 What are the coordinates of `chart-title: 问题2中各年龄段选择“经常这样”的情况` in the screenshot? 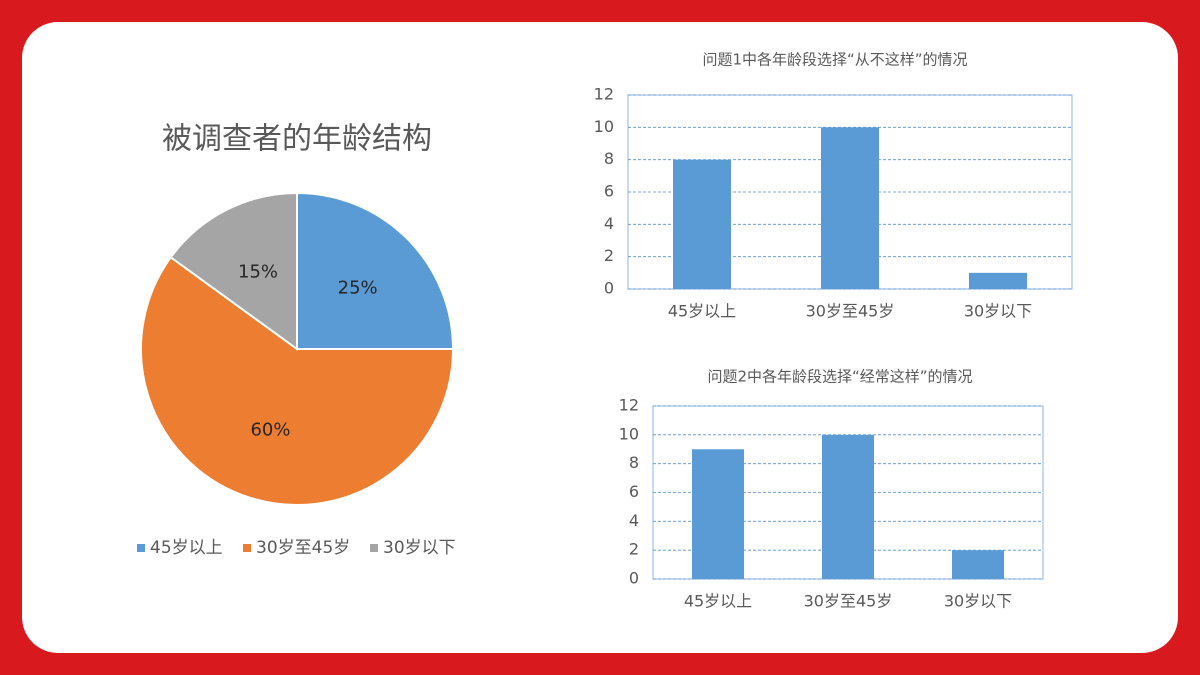 It's located at (839, 377).